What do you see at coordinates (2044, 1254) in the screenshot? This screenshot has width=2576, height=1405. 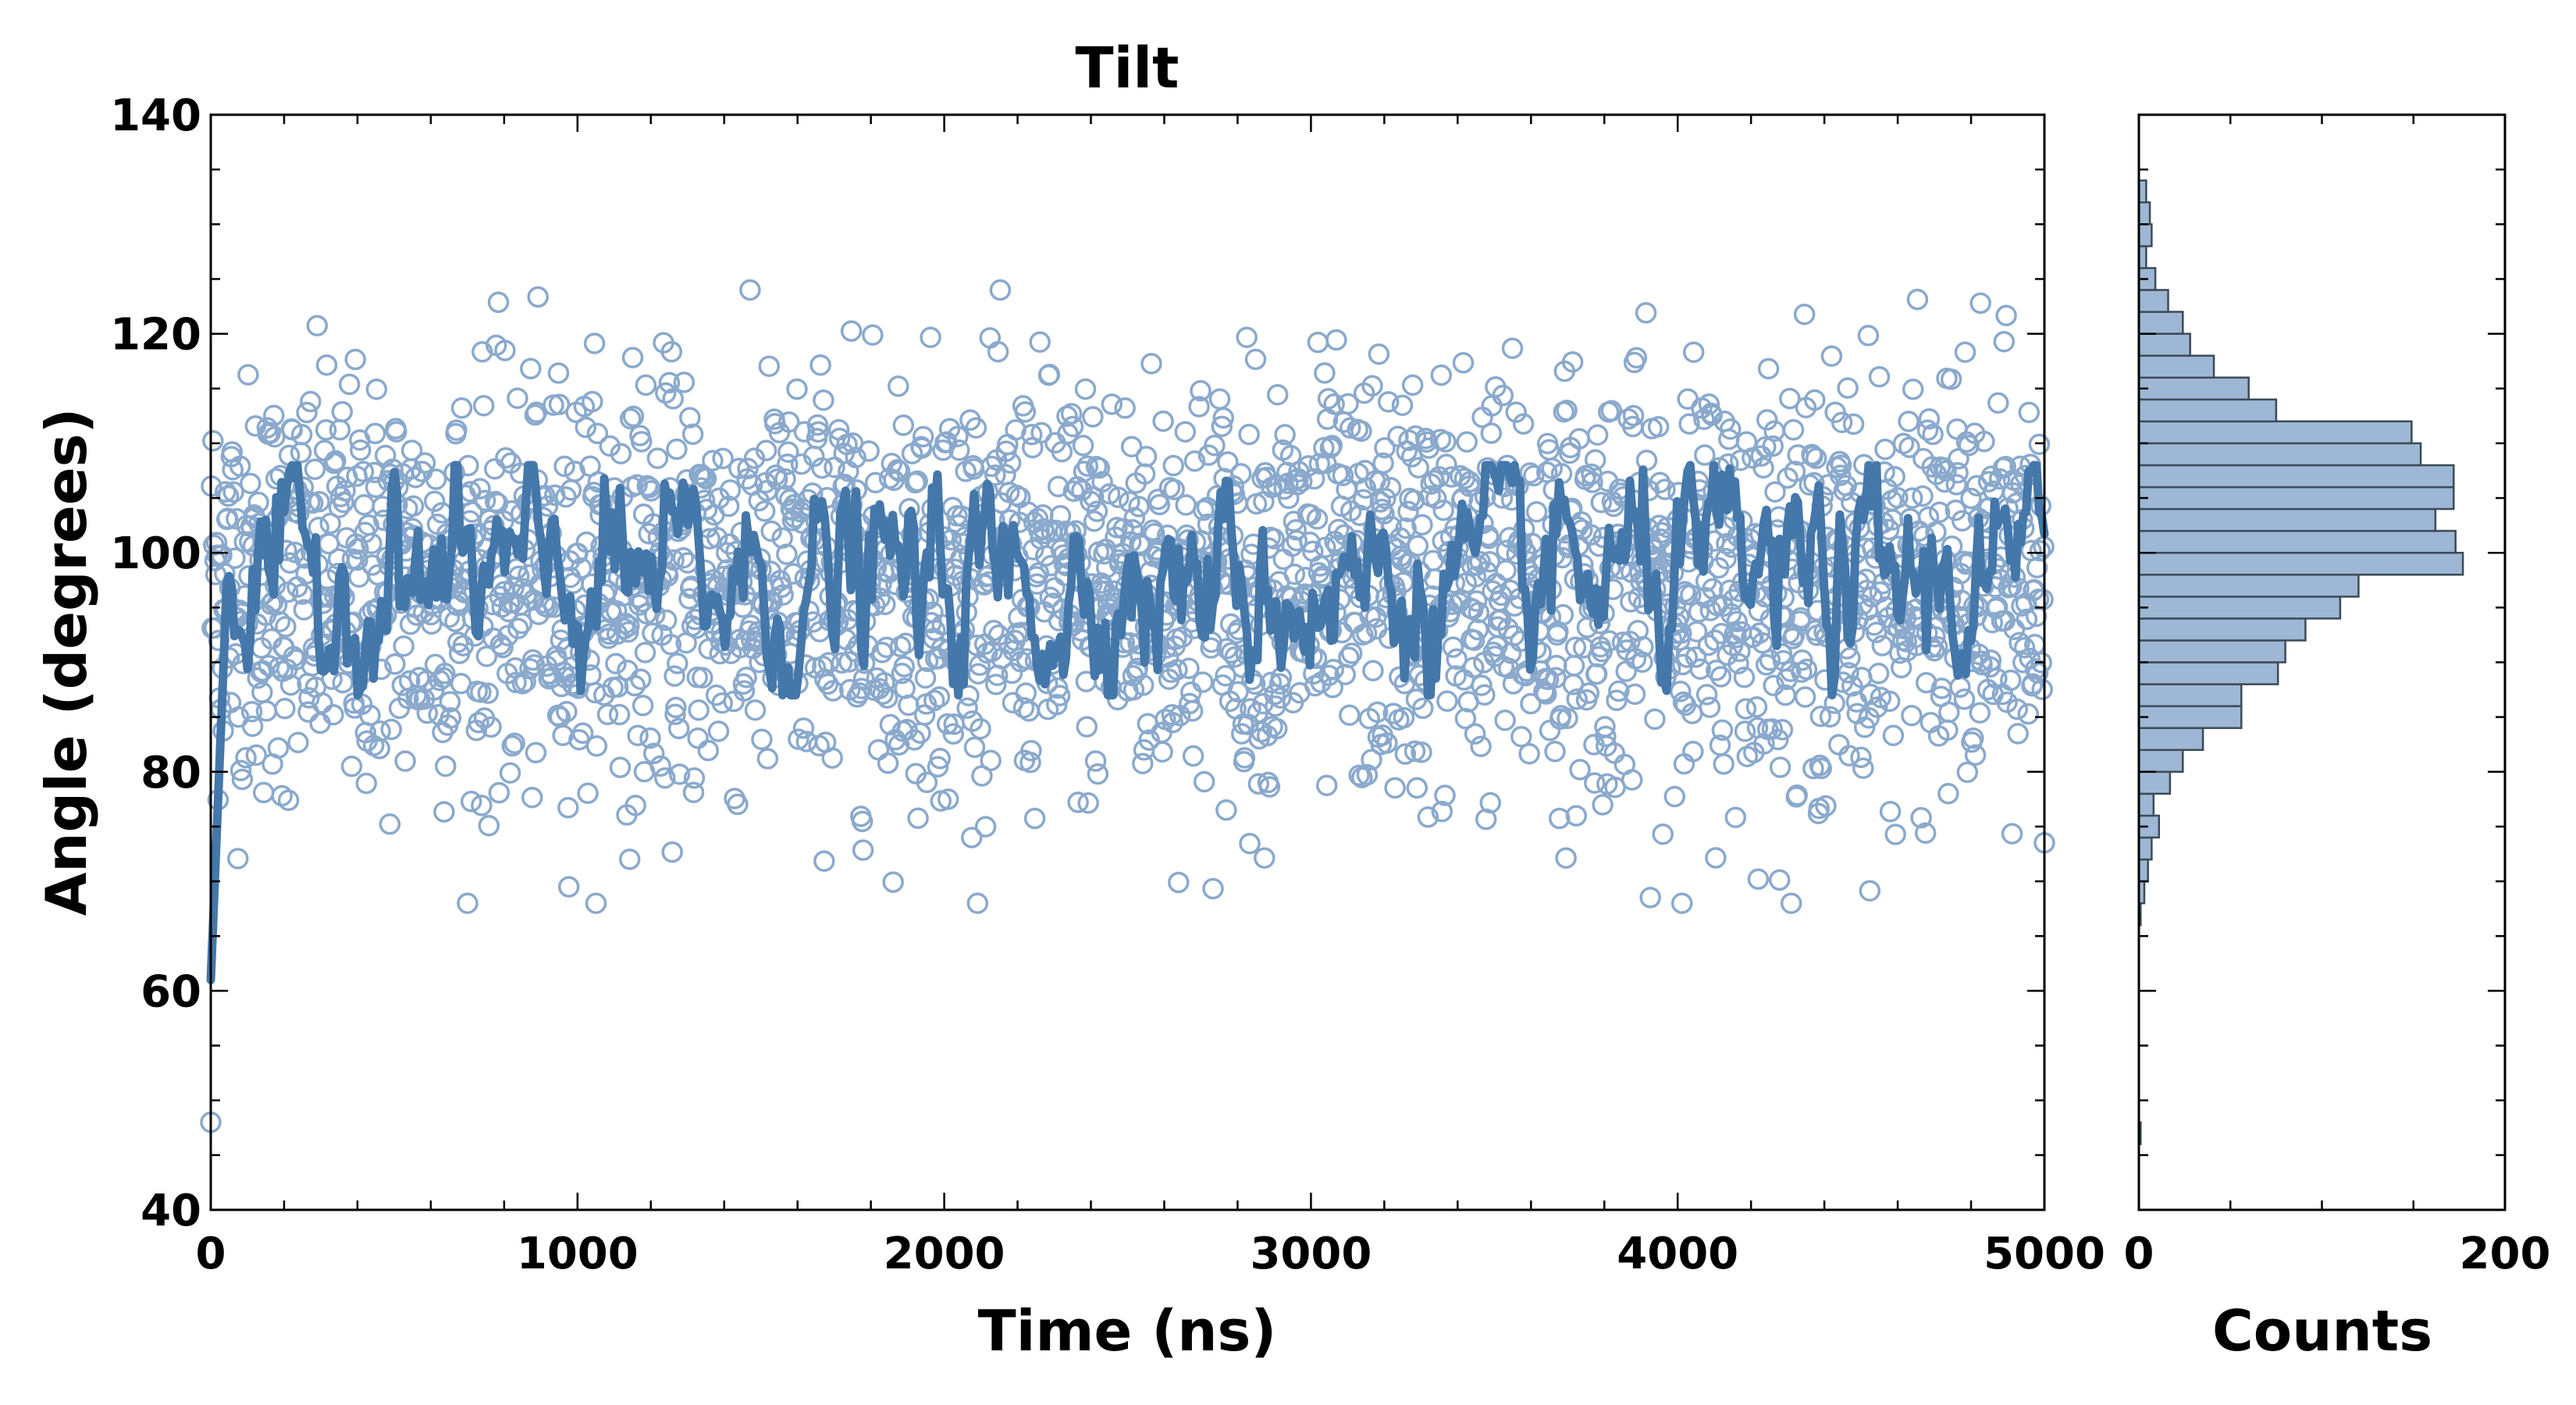 I see `x-tick-label: 5000` at bounding box center [2044, 1254].